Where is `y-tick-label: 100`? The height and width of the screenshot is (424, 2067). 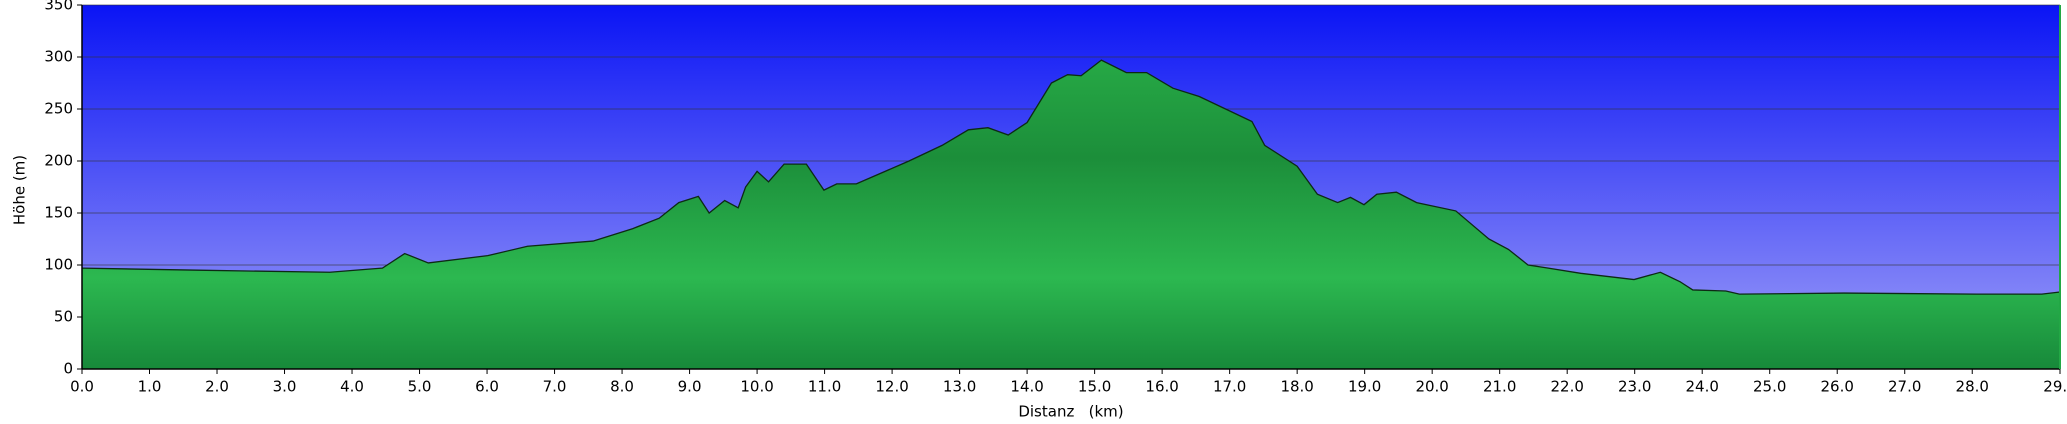 y-tick-label: 100 is located at coordinates (58, 265).